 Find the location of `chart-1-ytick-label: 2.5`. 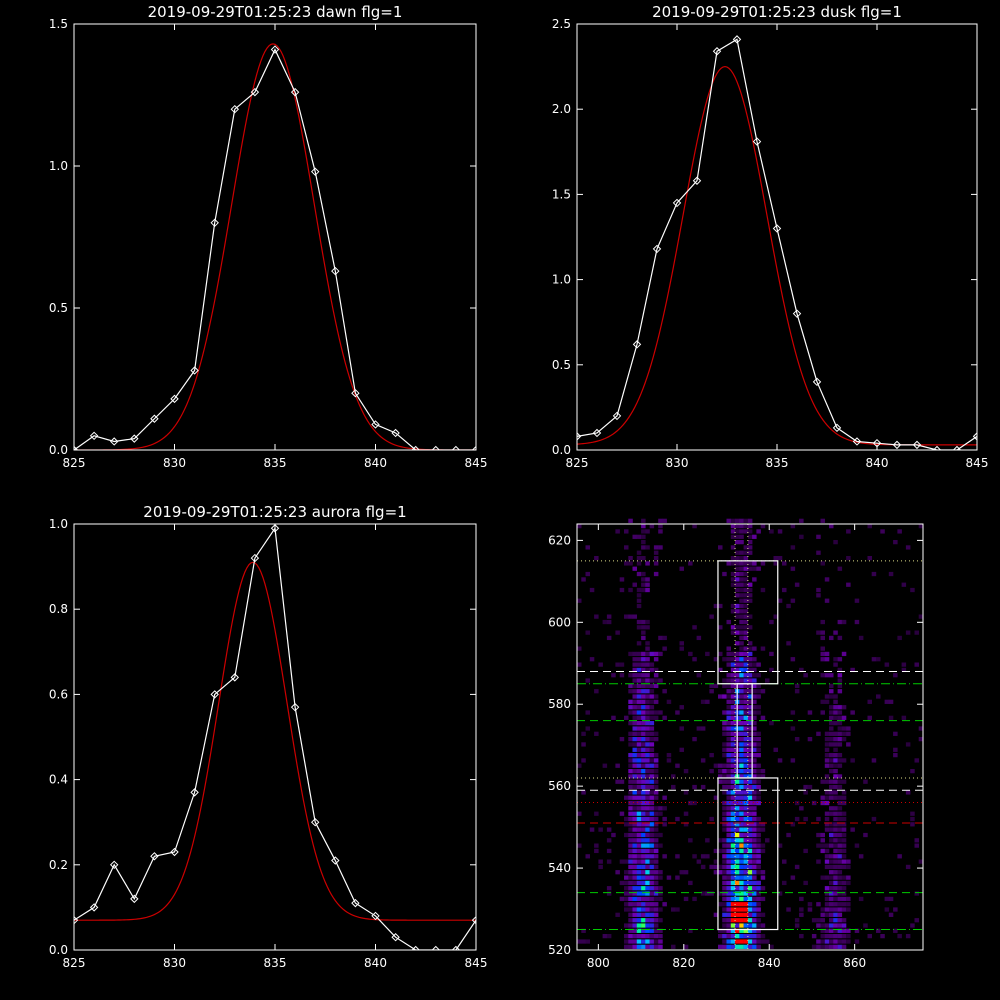

chart-1-ytick-label: 2.5 is located at coordinates (561, 24).